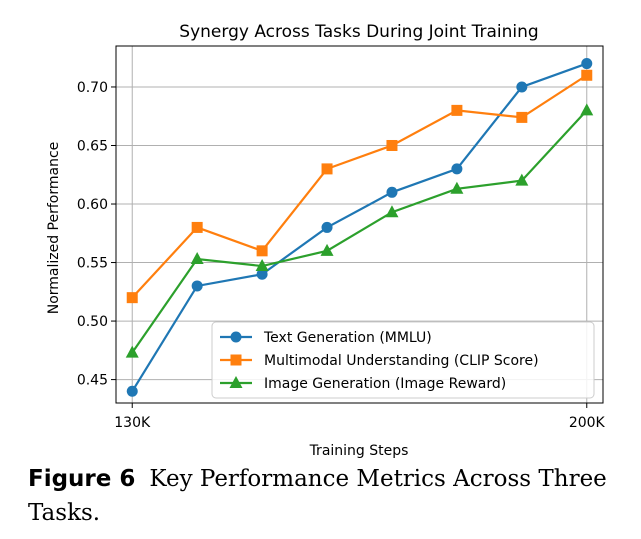  I want to click on y-tick-label: 0.50, so click(92, 322).